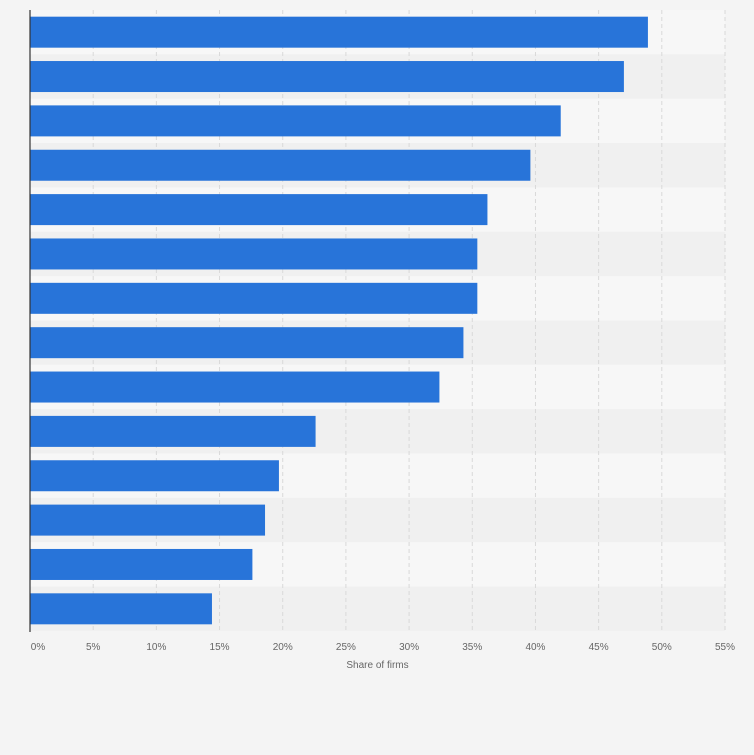 The image size is (754, 755). What do you see at coordinates (535, 647) in the screenshot?
I see `x-tick-label: 40%` at bounding box center [535, 647].